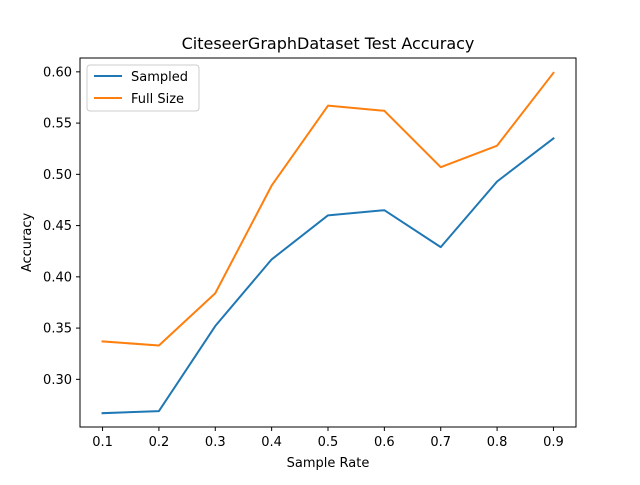 The image size is (640, 485). I want to click on y-tick-label: 0.35, so click(57, 329).